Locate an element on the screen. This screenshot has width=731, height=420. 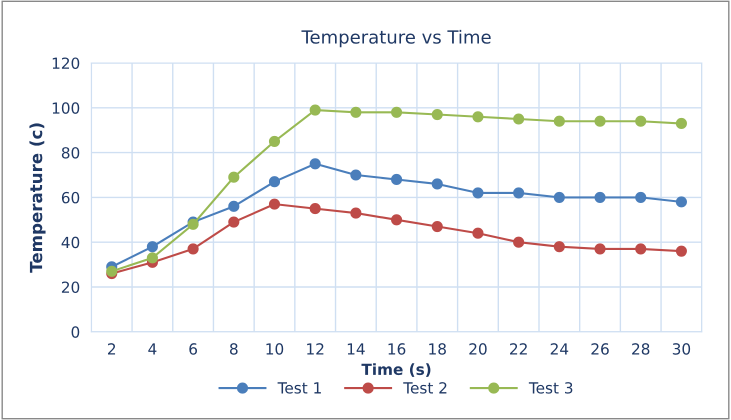
y-tick-label: 100 is located at coordinates (66, 108).